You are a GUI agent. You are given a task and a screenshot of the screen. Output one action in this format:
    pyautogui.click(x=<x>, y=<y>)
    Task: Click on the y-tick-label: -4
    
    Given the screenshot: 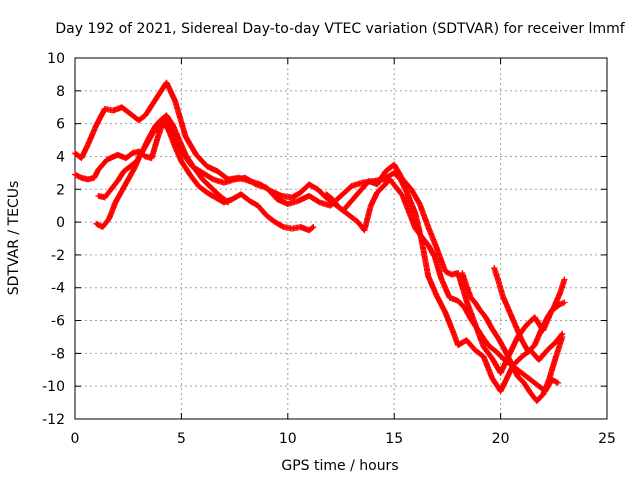 What is the action you would take?
    pyautogui.click(x=58, y=289)
    